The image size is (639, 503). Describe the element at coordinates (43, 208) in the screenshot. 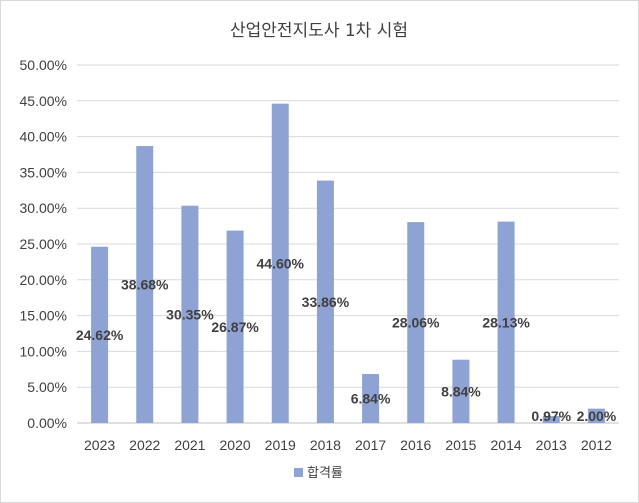

I see `y-tick-label: 30.00%` at that location.